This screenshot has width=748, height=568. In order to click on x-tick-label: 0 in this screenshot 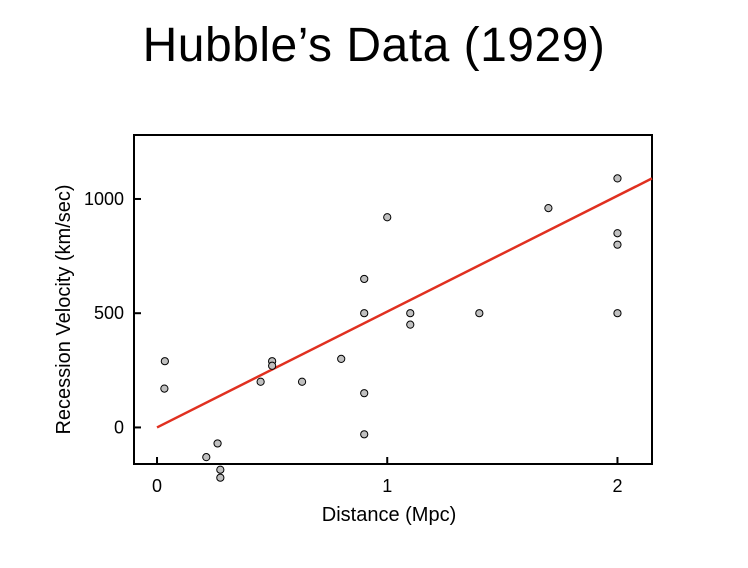, I will do `click(157, 486)`.